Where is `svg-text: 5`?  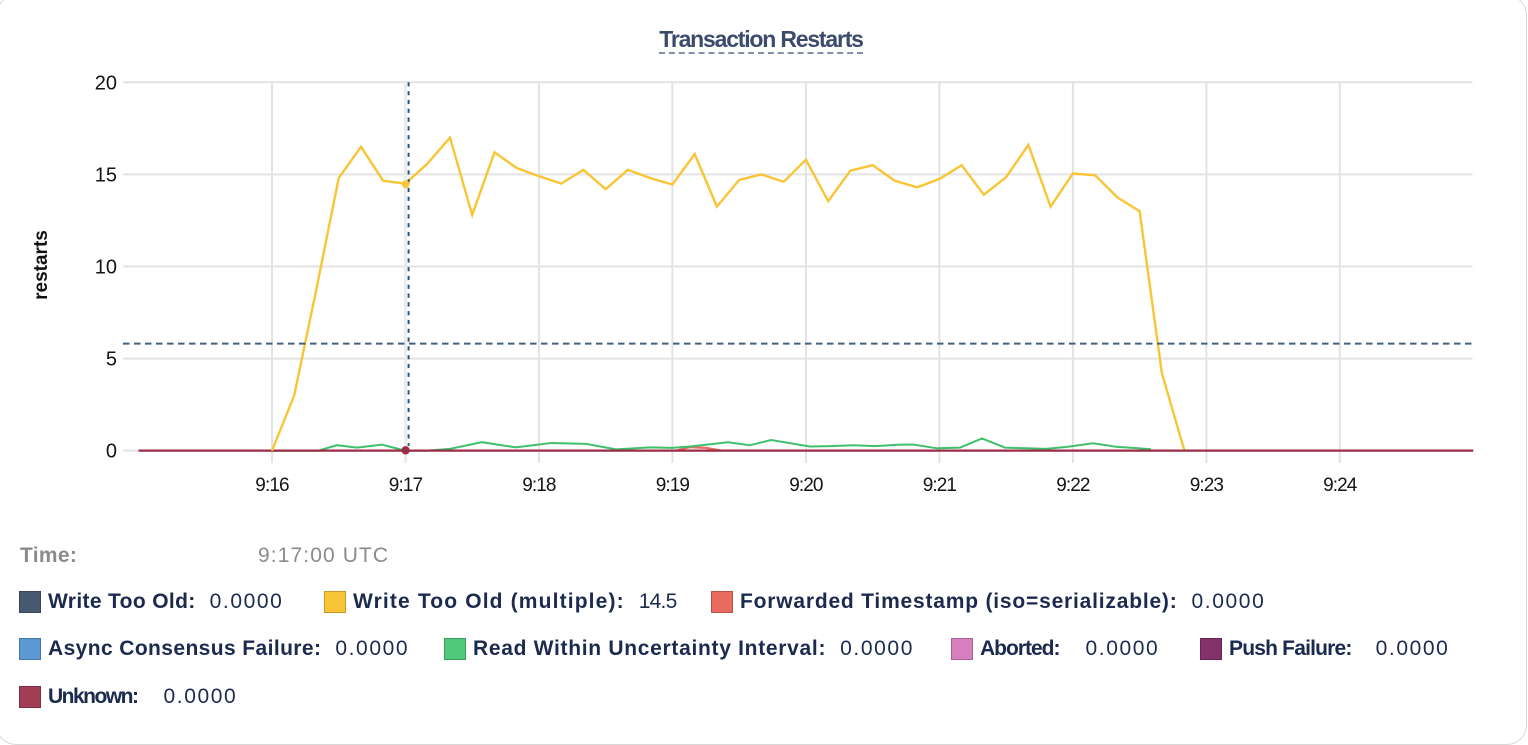 svg-text: 5 is located at coordinates (111, 360).